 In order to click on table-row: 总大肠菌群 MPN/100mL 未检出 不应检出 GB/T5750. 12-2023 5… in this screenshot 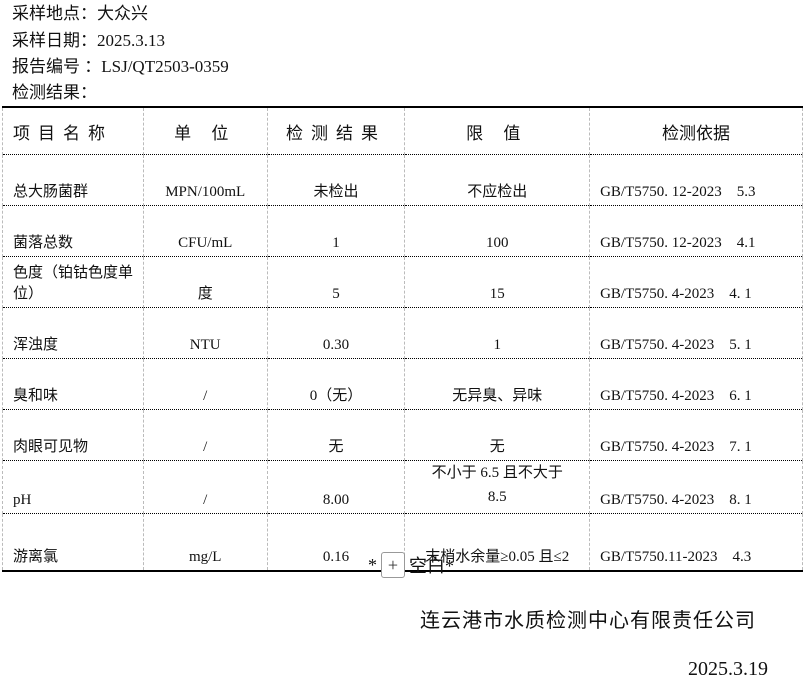, I will do `click(402, 180)`.